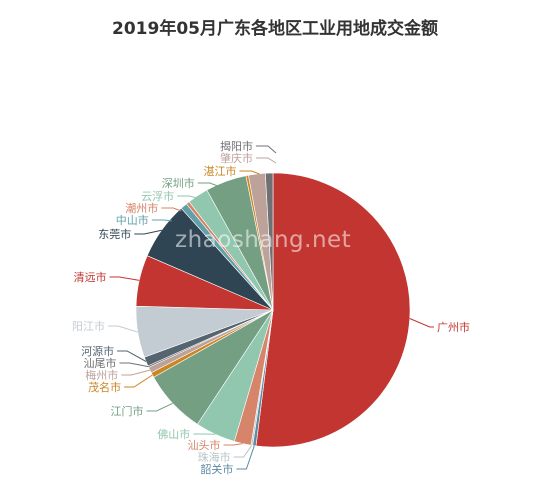 Image resolution: width=550 pixels, height=490 pixels. What do you see at coordinates (214, 457) in the screenshot?
I see `slice-label: 珠海市` at bounding box center [214, 457].